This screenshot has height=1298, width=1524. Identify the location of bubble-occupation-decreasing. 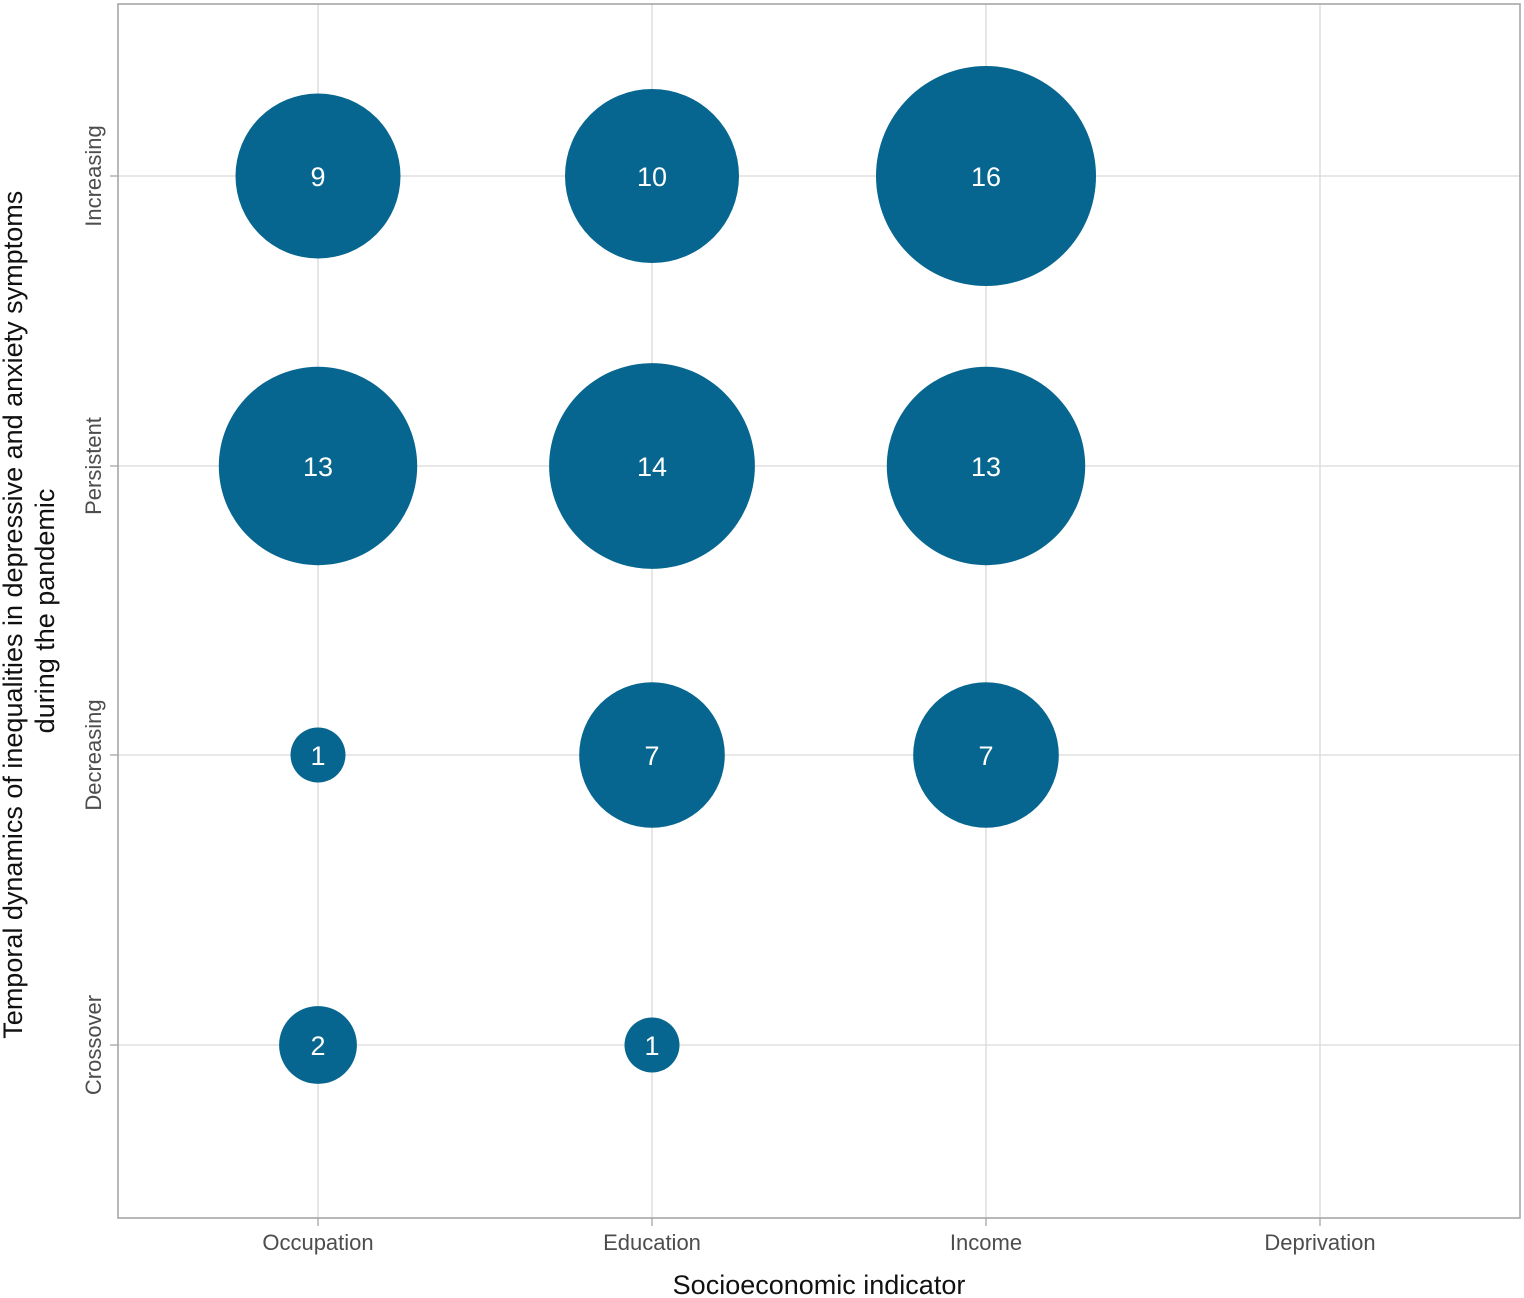
(318, 755).